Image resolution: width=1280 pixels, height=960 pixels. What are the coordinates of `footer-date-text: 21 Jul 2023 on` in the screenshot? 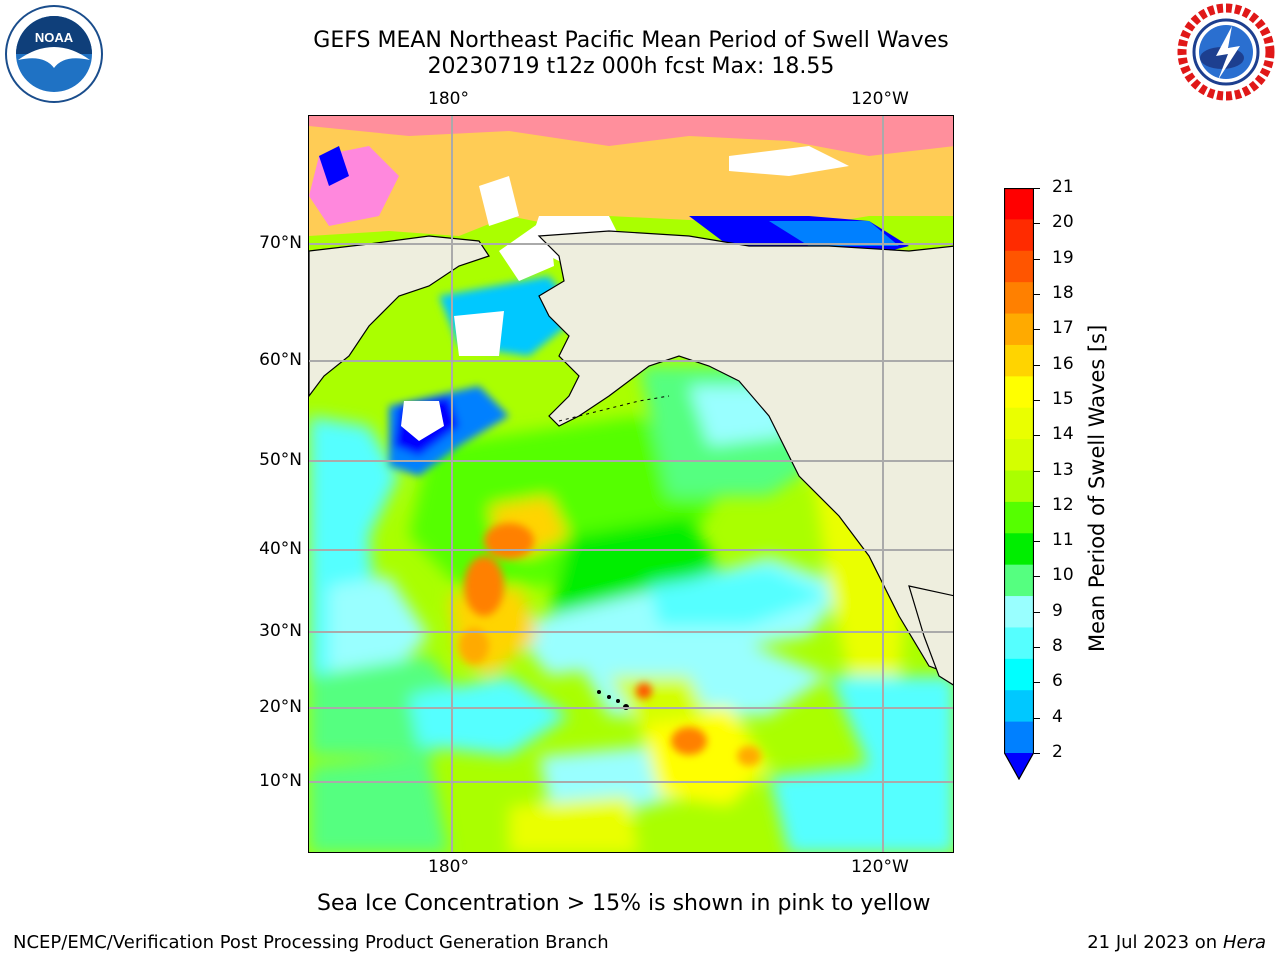 It's located at (1155, 942).